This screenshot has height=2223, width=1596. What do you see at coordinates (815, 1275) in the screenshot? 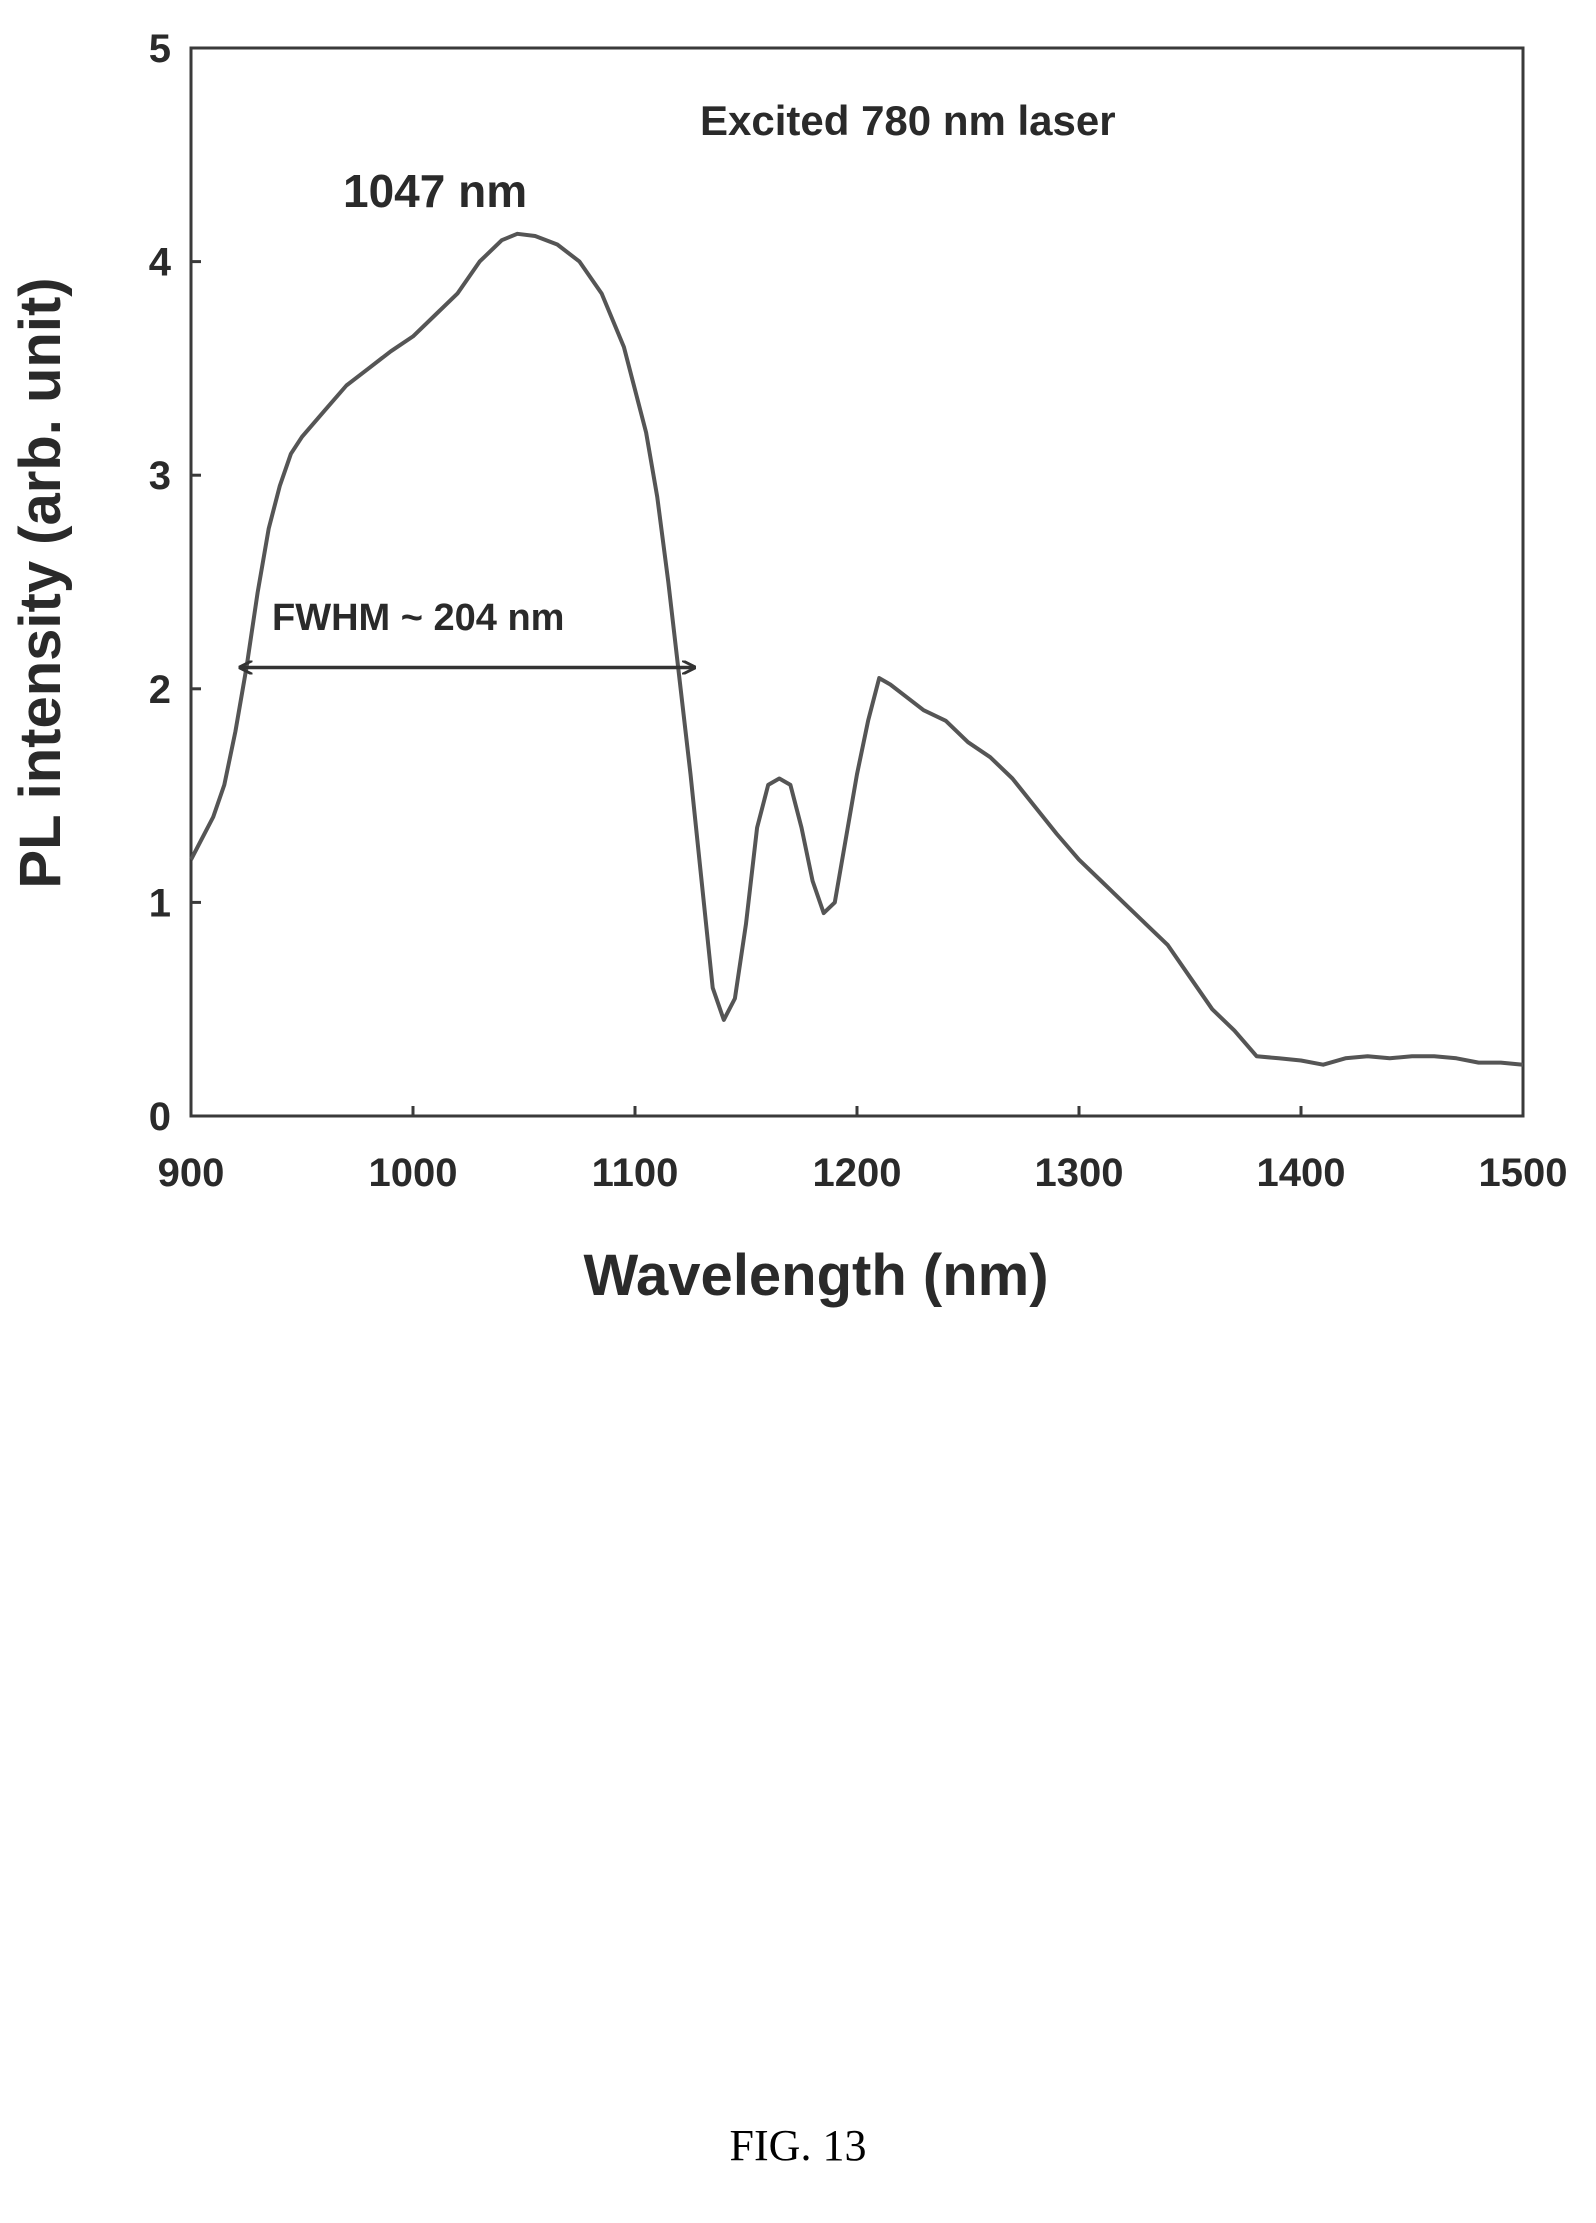
I see `x-axis-title: Wavelength (nm)` at bounding box center [815, 1275].